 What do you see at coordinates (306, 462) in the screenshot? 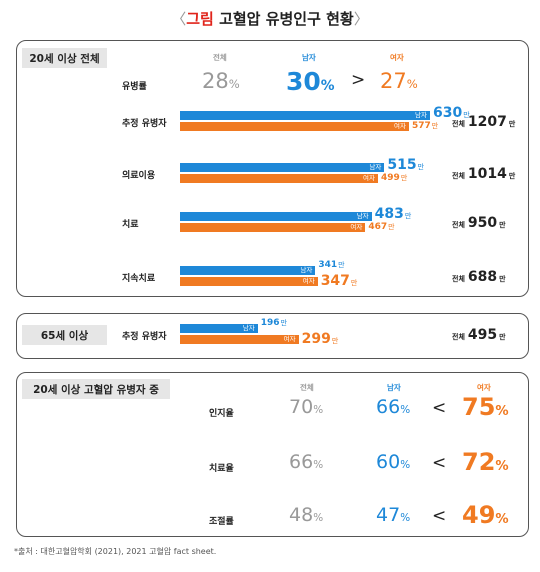
I see `rate-total-1: 66%` at bounding box center [306, 462].